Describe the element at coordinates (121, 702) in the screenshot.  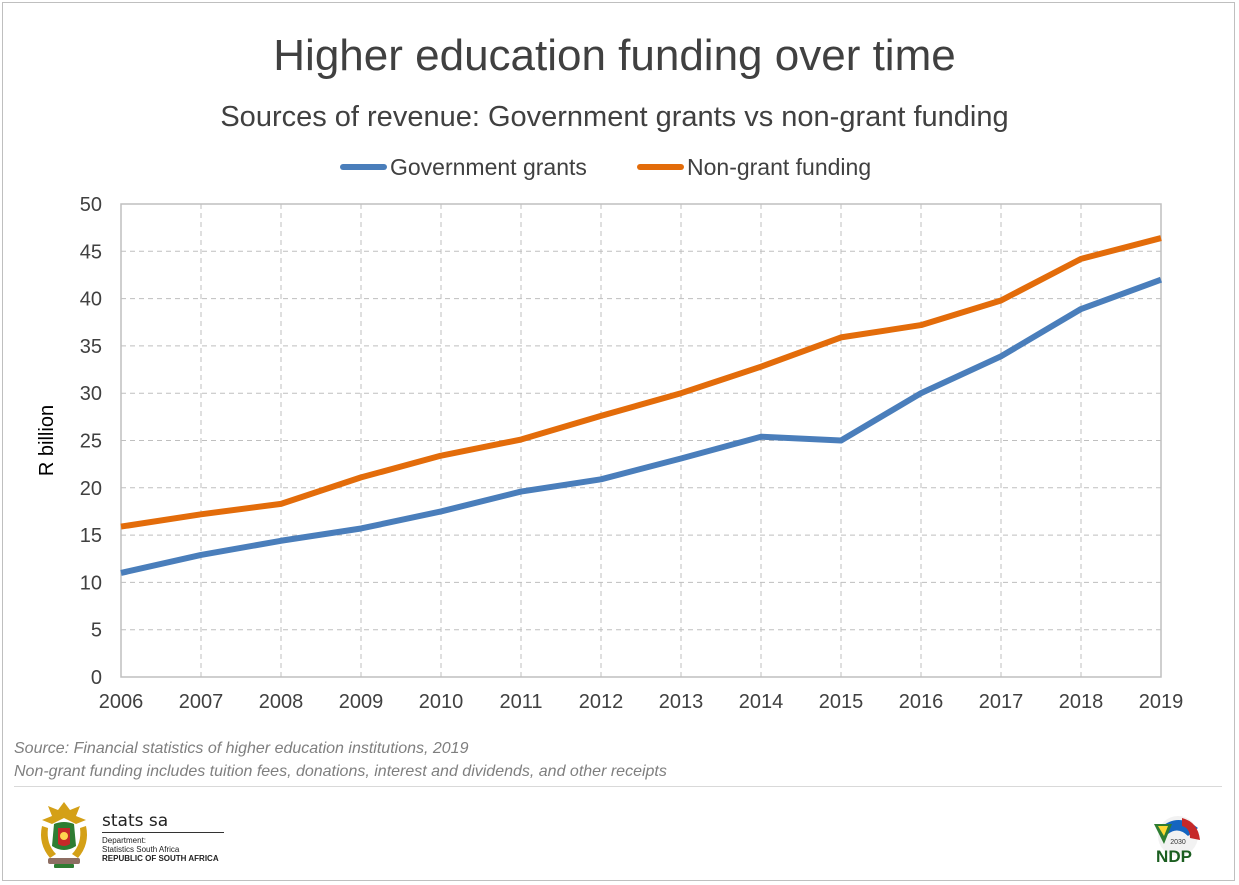
I see `x-tick-label: 2006` at that location.